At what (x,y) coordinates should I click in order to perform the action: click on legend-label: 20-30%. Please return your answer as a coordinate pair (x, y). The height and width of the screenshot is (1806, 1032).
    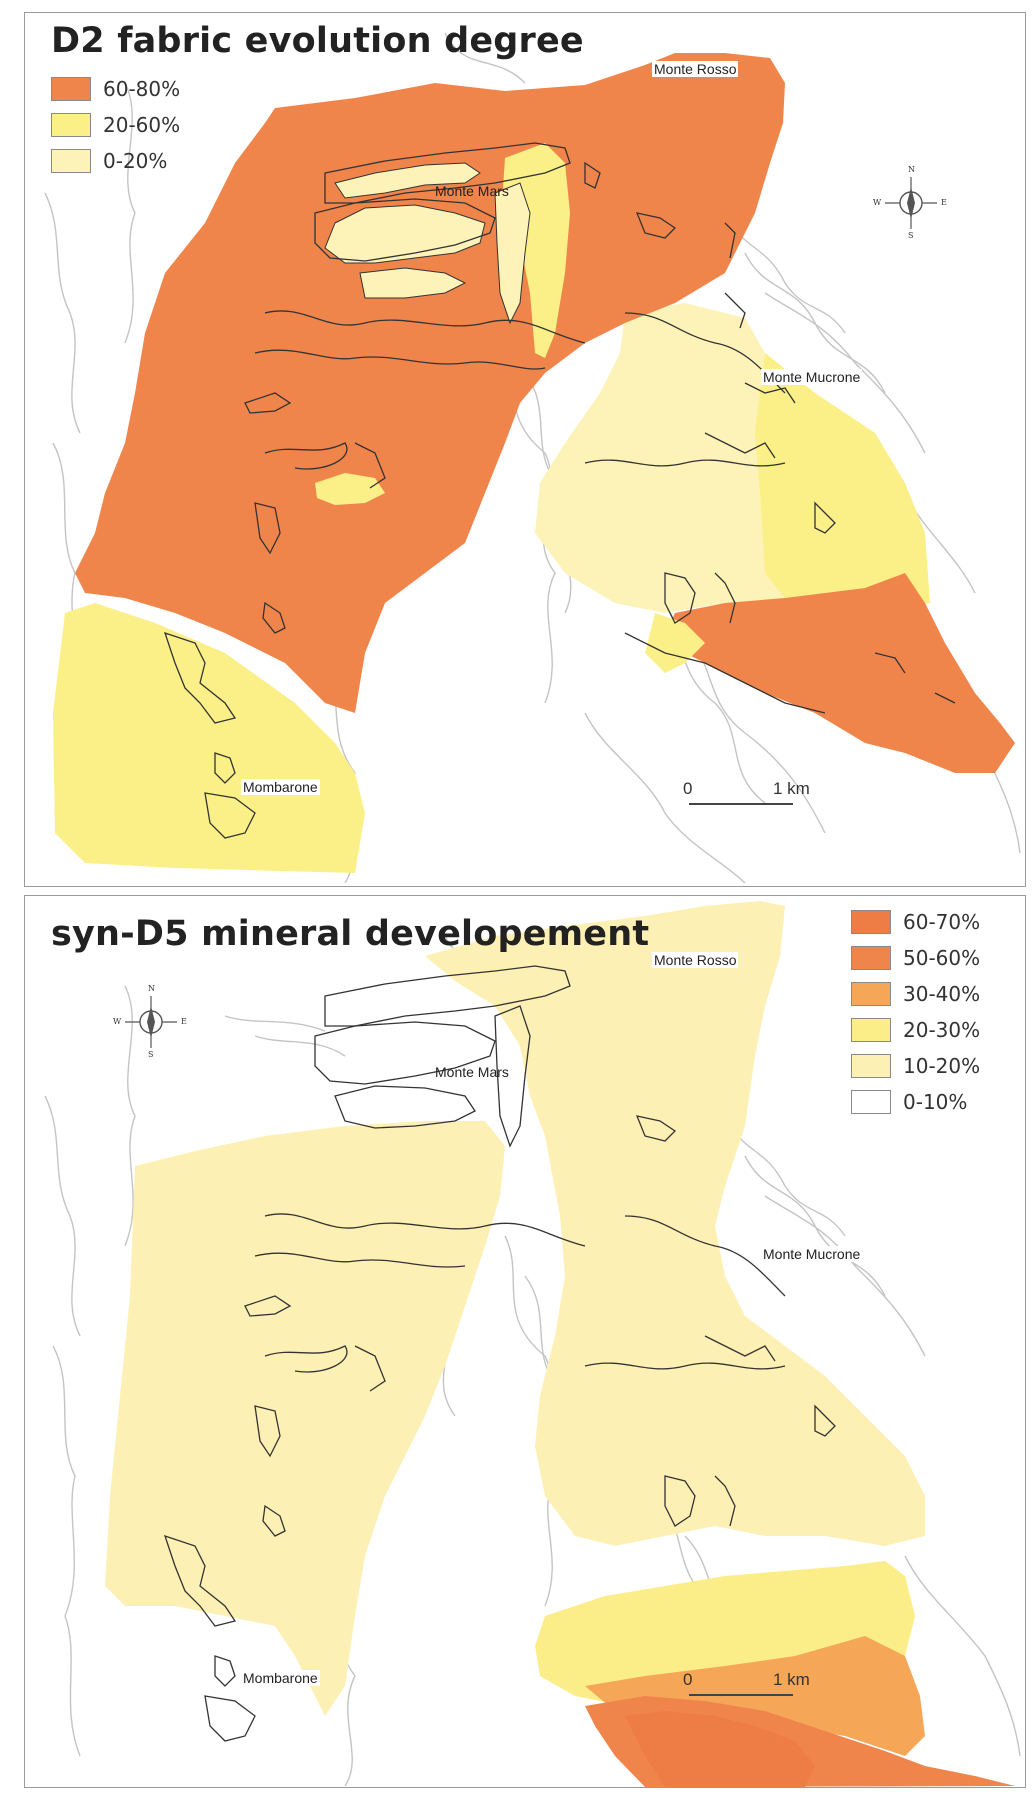
    Looking at the image, I should click on (942, 1030).